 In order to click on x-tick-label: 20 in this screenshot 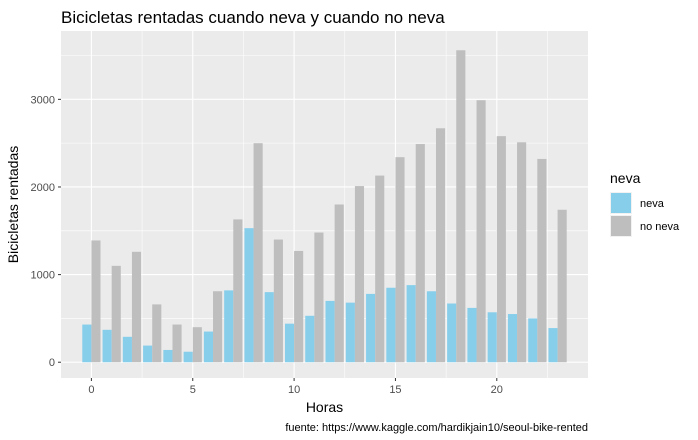, I will do `click(497, 390)`.